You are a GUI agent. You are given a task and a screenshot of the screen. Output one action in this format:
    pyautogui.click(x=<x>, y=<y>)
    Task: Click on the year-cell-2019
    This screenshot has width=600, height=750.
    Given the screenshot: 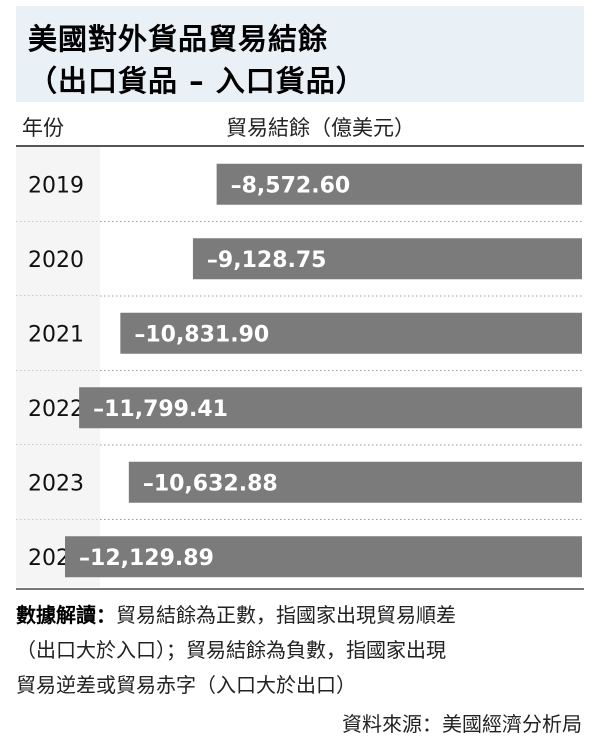 What is the action you would take?
    pyautogui.click(x=58, y=184)
    